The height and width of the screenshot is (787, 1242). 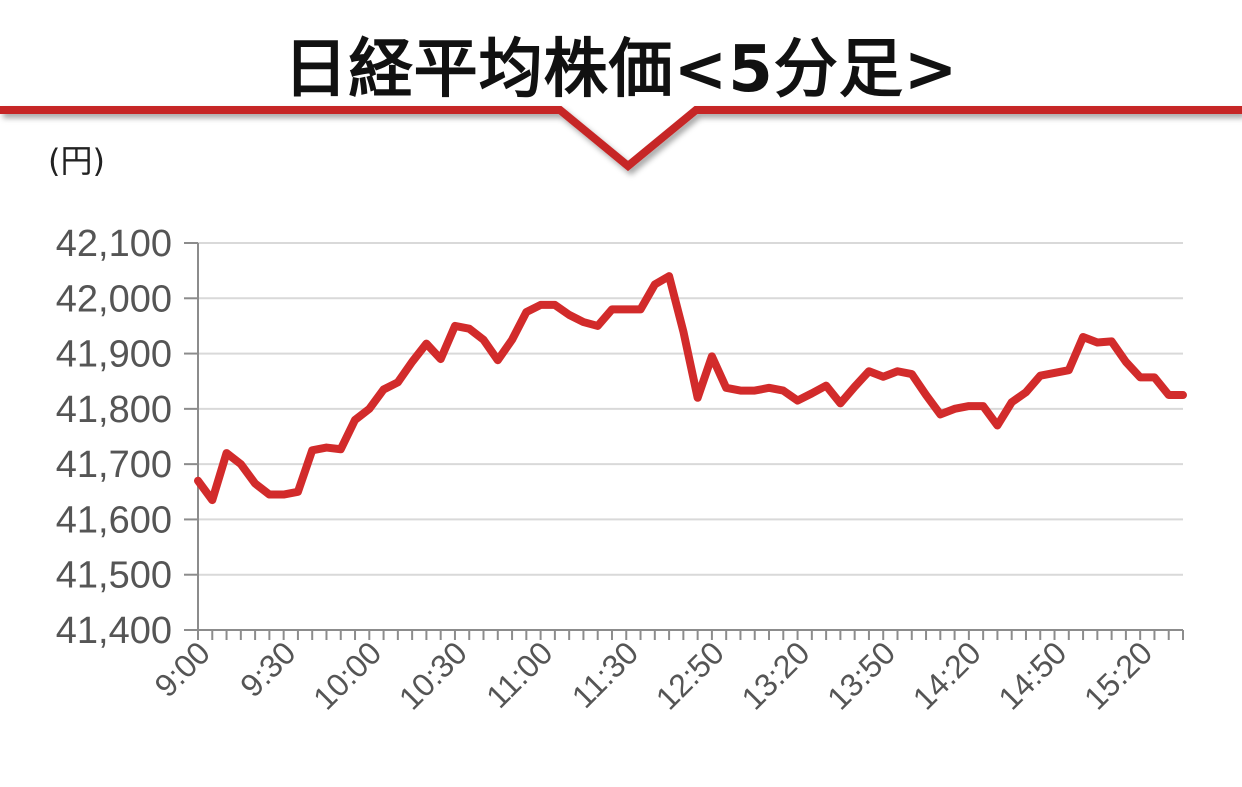 What do you see at coordinates (621, 70) in the screenshot?
I see `chart-title: 日経平均株価<5分足>` at bounding box center [621, 70].